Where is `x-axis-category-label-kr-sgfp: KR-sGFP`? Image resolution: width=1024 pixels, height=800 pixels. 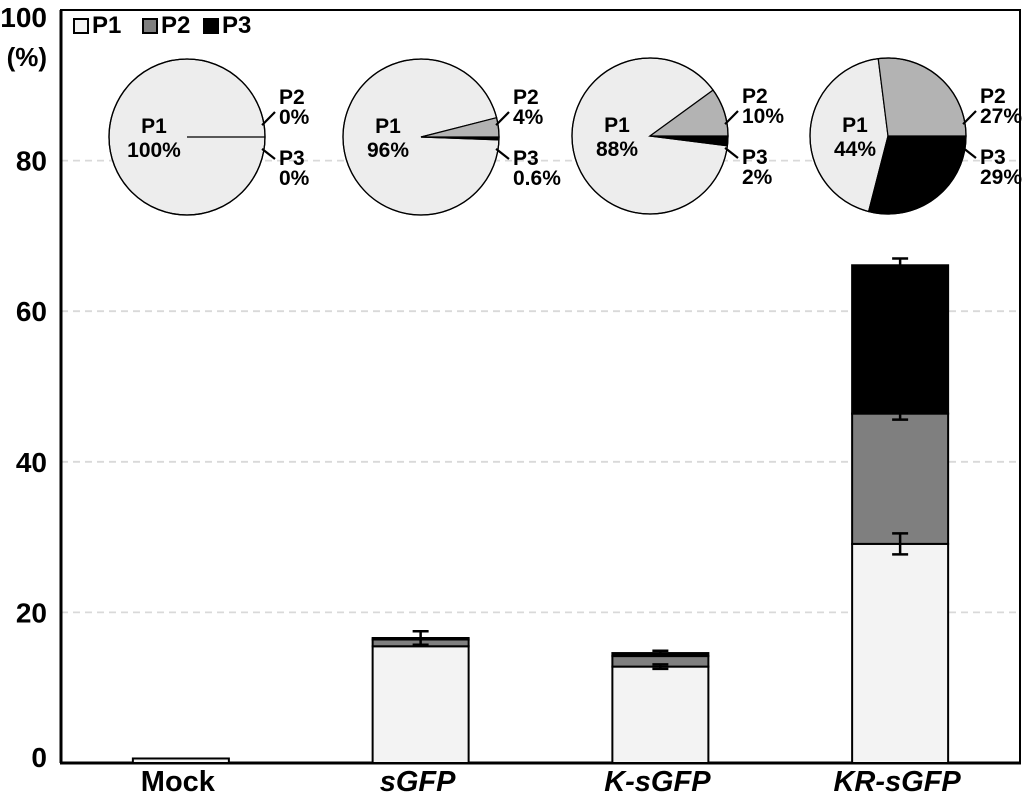 x-axis-category-label-kr-sgfp: KR-sGFP is located at coordinates (897, 782).